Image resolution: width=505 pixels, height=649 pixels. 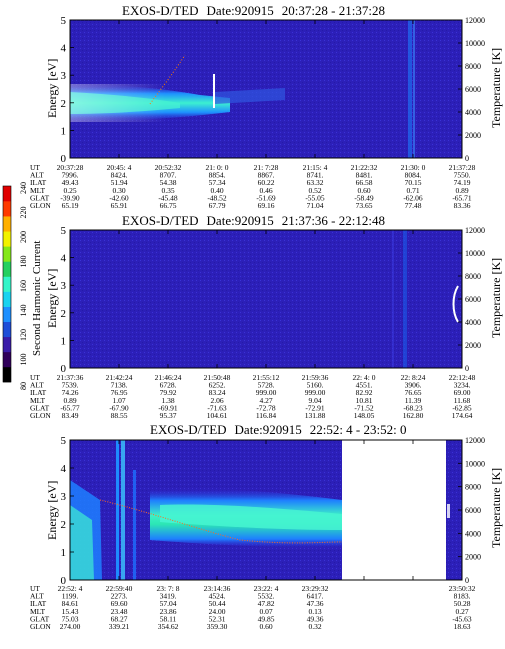 What do you see at coordinates (265, 626) in the screenshot?
I see `orbit-cell: 0.60` at bounding box center [265, 626].